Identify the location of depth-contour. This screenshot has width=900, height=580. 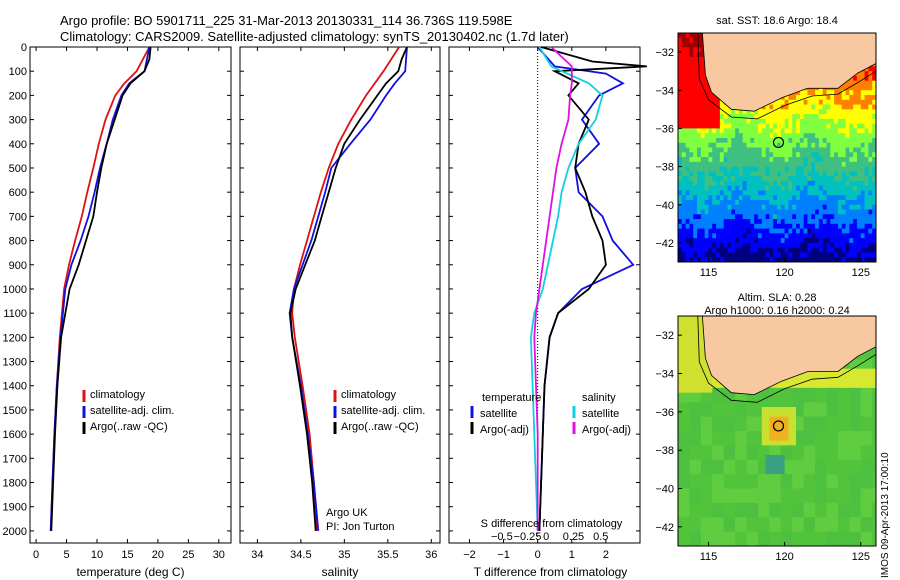
(786, 76).